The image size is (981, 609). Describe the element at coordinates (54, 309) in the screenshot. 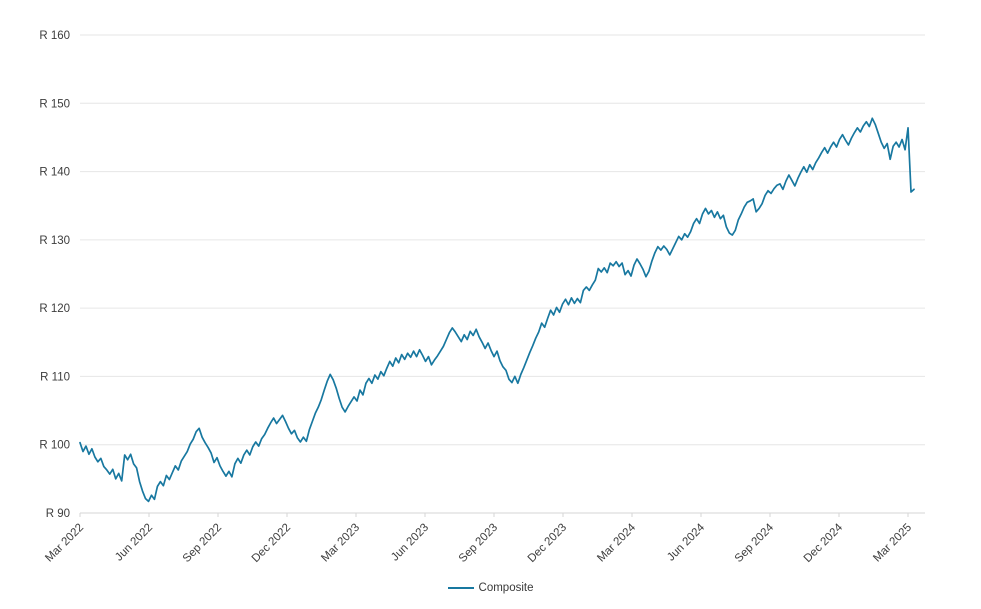

I see `y-axis-tick-label: R 120` at that location.